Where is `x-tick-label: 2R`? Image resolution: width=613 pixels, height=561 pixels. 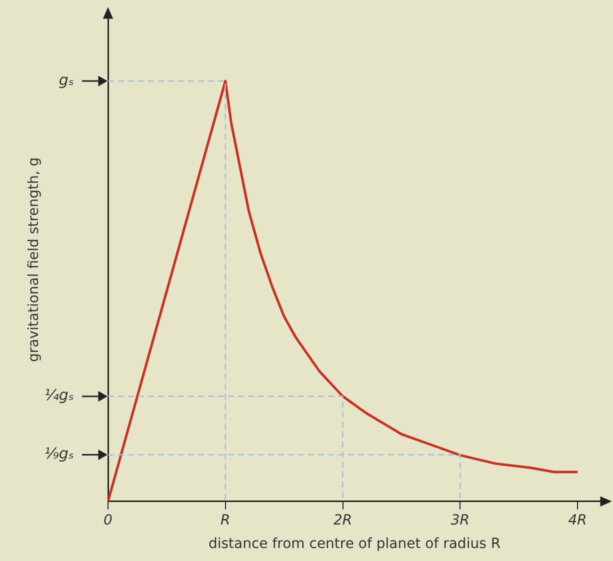
x-tick-label: 2R is located at coordinates (342, 520).